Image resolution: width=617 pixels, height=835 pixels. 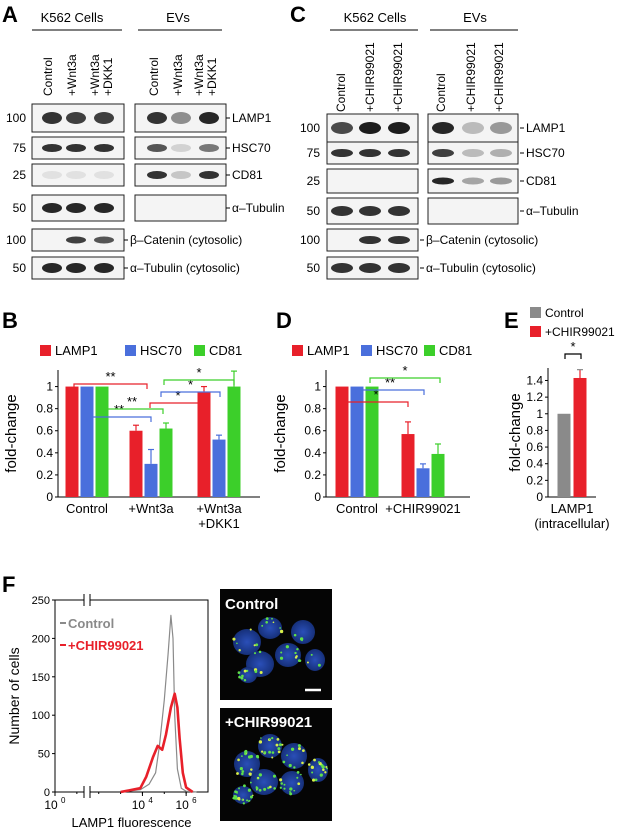 What do you see at coordinates (534, 447) in the screenshot?
I see `y-tick-label: 0.6` at bounding box center [534, 447].